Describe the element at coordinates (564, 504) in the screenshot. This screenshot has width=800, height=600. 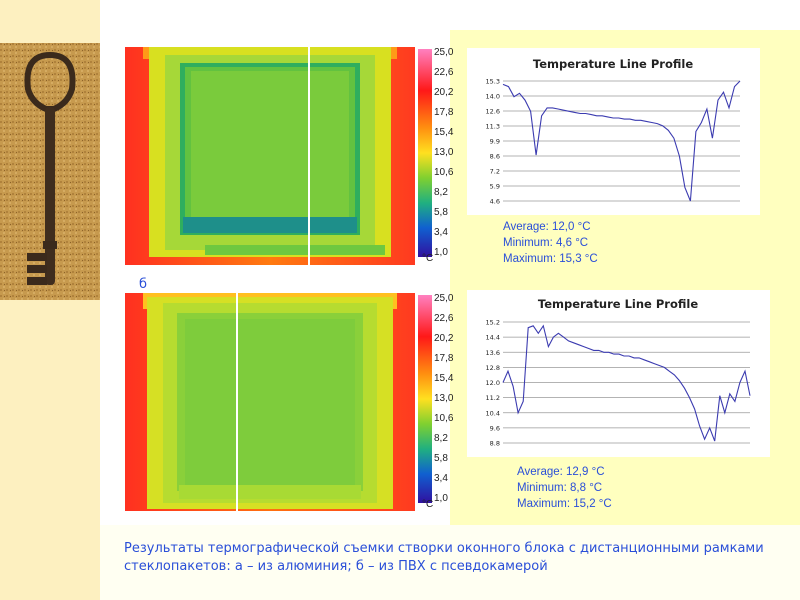
I see `stat-maximum: Maximum: 15,2 °C` at that location.